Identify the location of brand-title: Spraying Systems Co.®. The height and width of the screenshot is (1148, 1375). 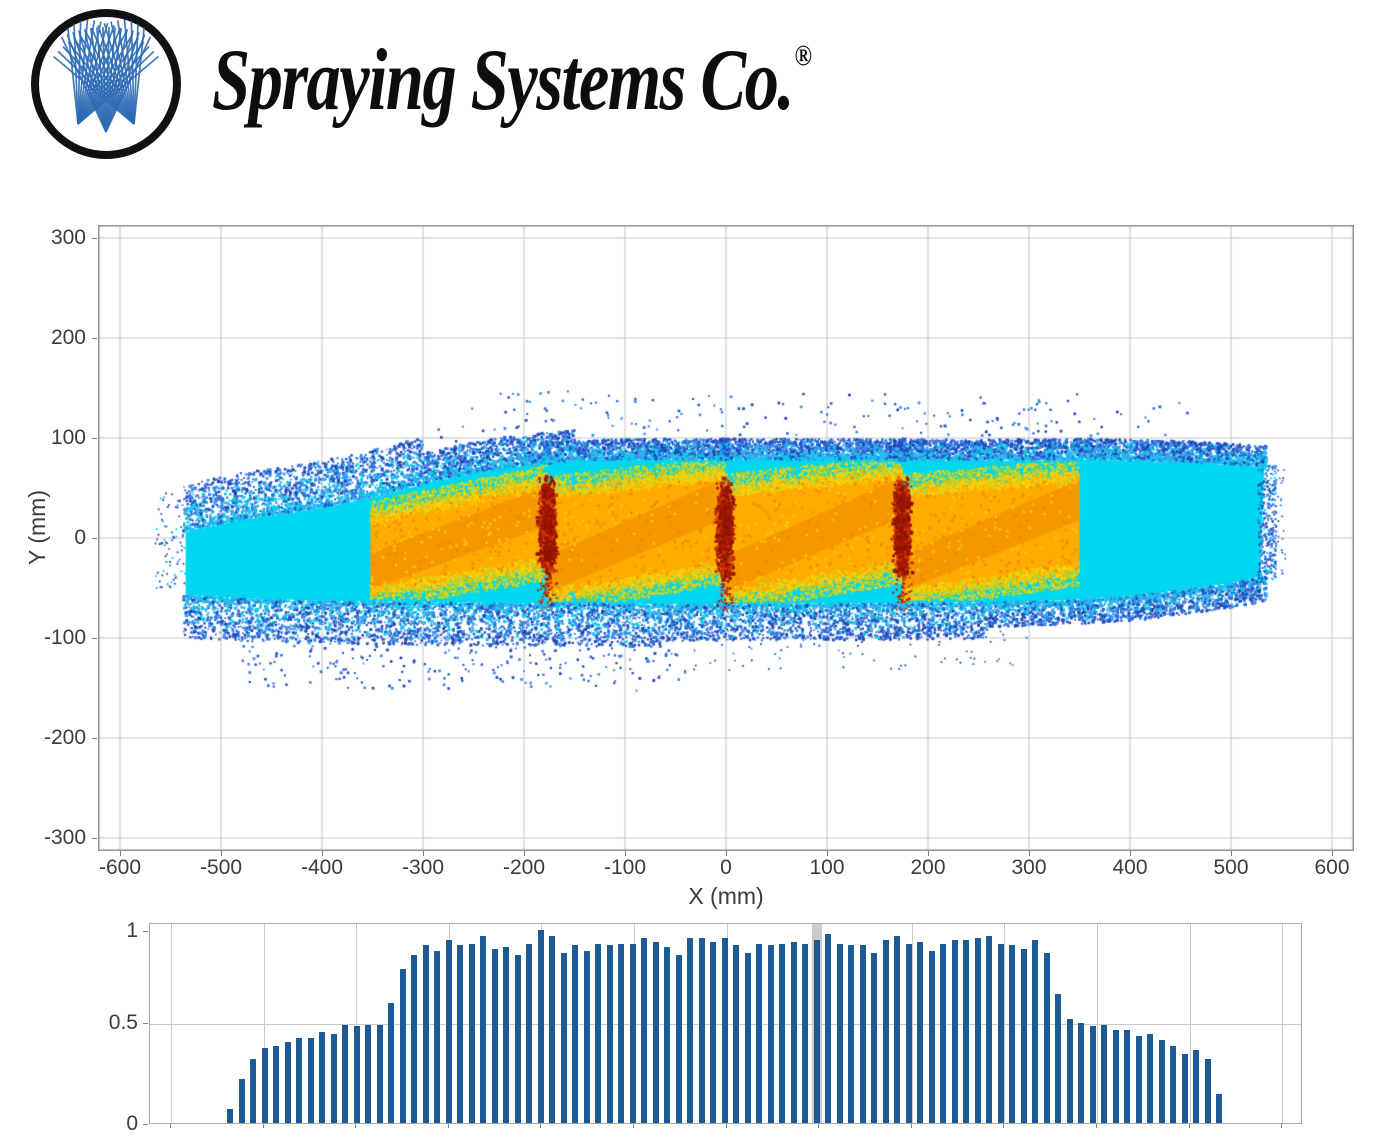
(512, 80).